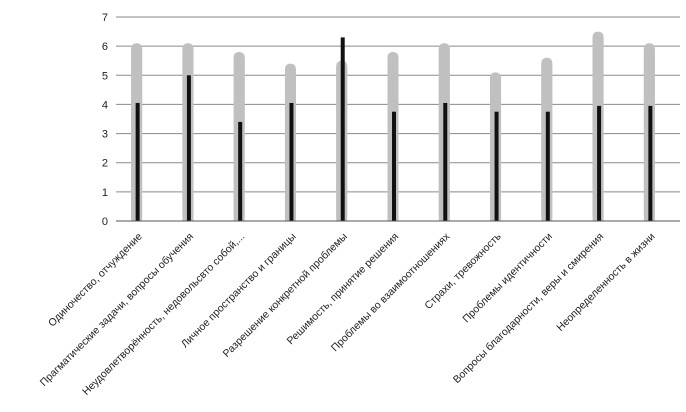 The height and width of the screenshot is (412, 686). What do you see at coordinates (105, 105) in the screenshot?
I see `y-tick-label: 4` at bounding box center [105, 105].